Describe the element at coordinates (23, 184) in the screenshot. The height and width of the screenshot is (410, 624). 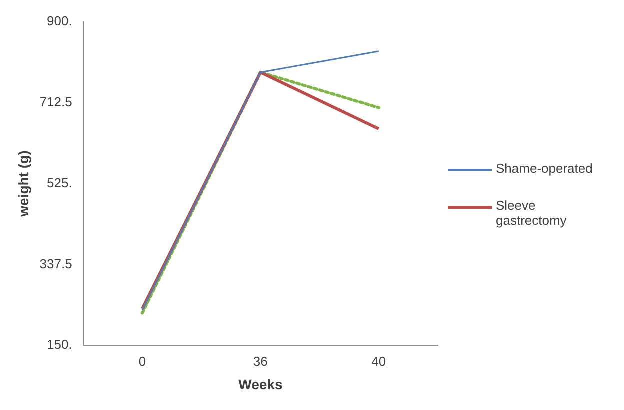
I see `y-axis-title: weight (g)` at that location.